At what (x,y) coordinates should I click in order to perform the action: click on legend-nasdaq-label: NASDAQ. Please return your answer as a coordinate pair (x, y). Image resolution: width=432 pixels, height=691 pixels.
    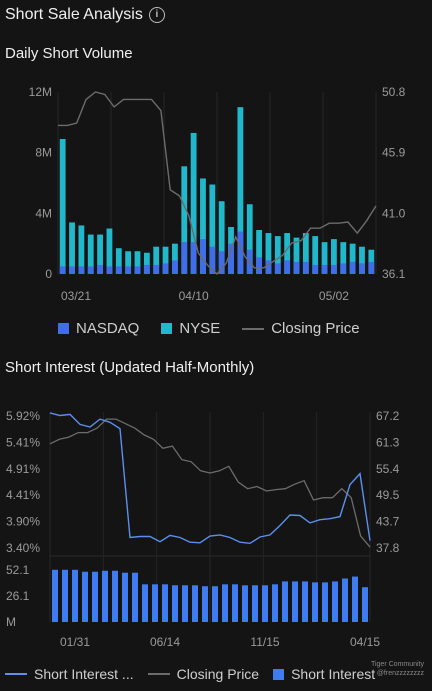
    Looking at the image, I should click on (108, 328).